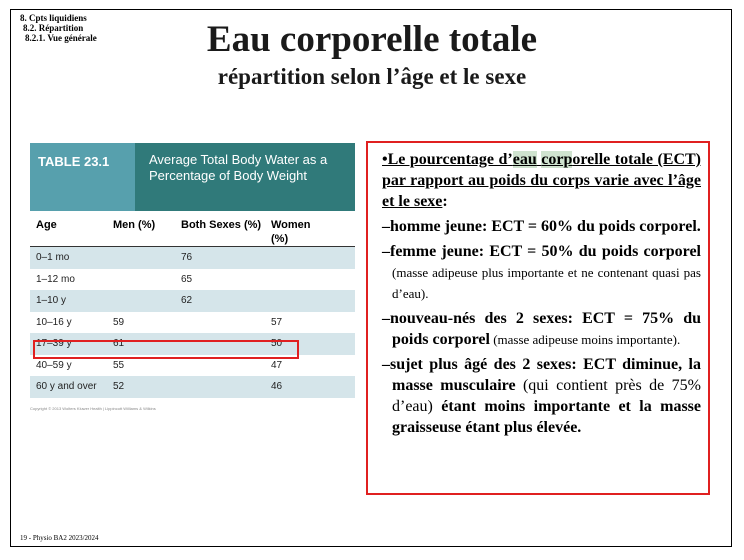  I want to click on cell-age: 1–10 y, so click(51, 301).